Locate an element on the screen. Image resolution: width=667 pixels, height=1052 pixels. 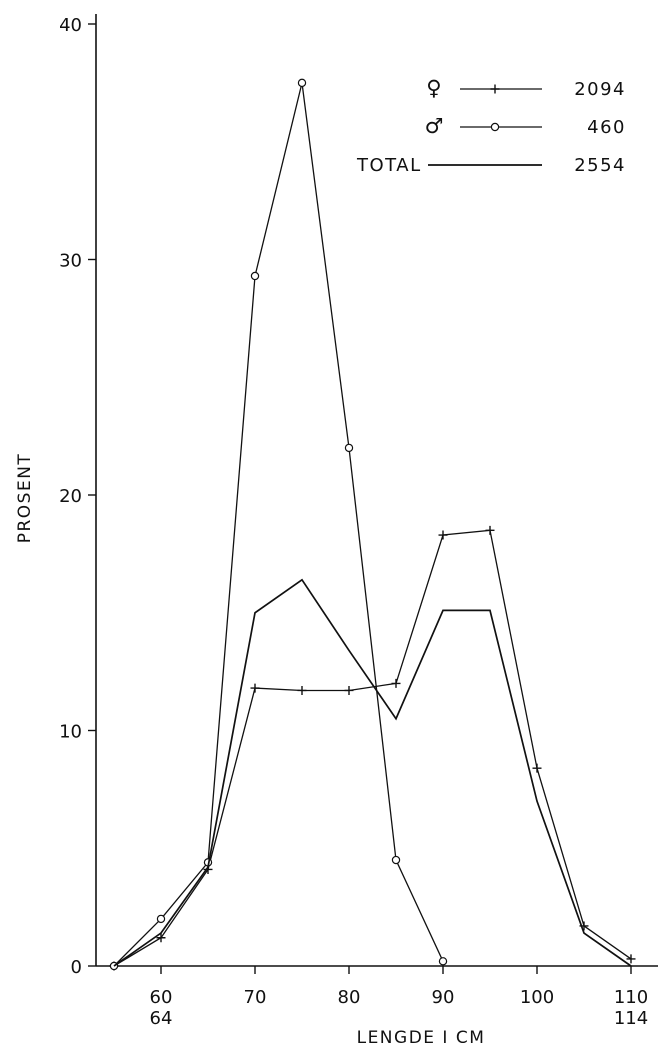
y-tick-label: 20 is located at coordinates (70, 496).